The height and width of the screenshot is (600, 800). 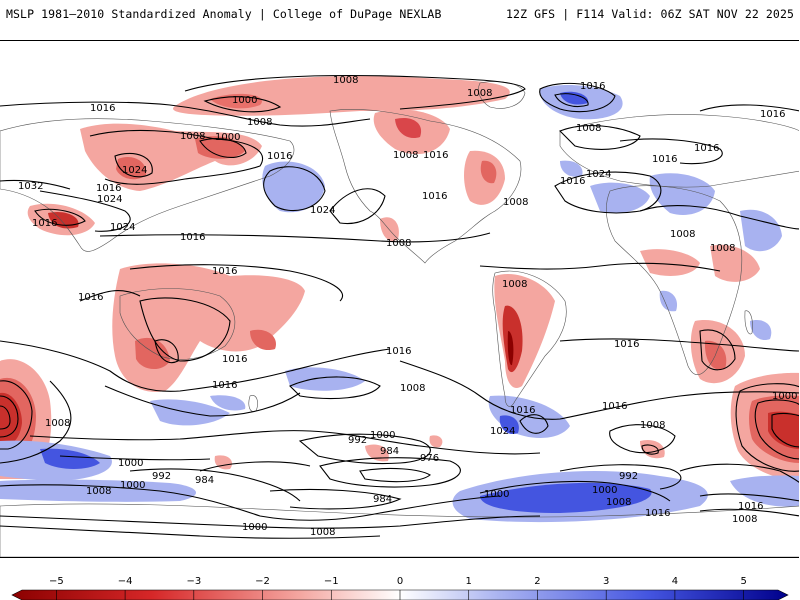 What do you see at coordinates (425, 186) in the screenshot?
I see `coastline-north-america` at bounding box center [425, 186].